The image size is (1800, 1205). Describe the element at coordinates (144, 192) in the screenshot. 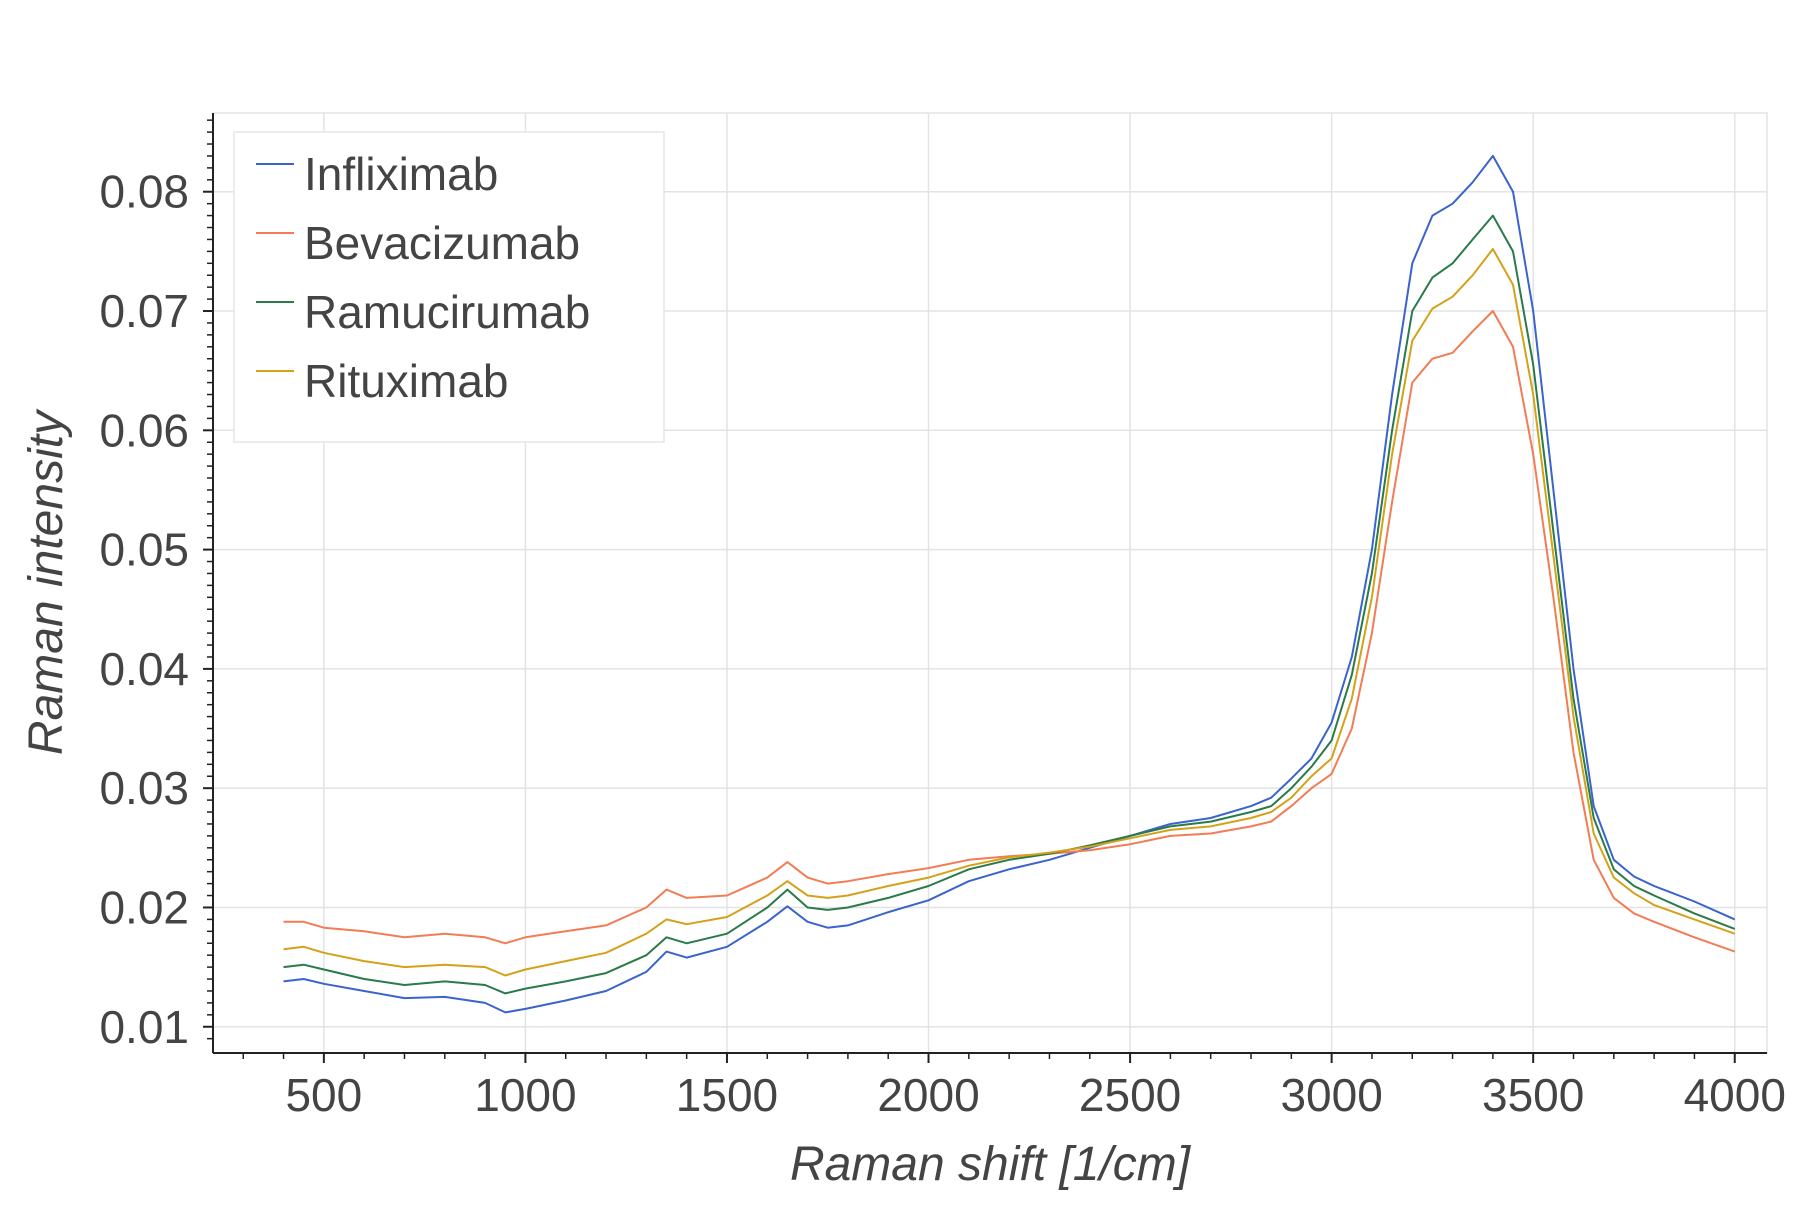

I see `y-tick-label: 0.08` at that location.